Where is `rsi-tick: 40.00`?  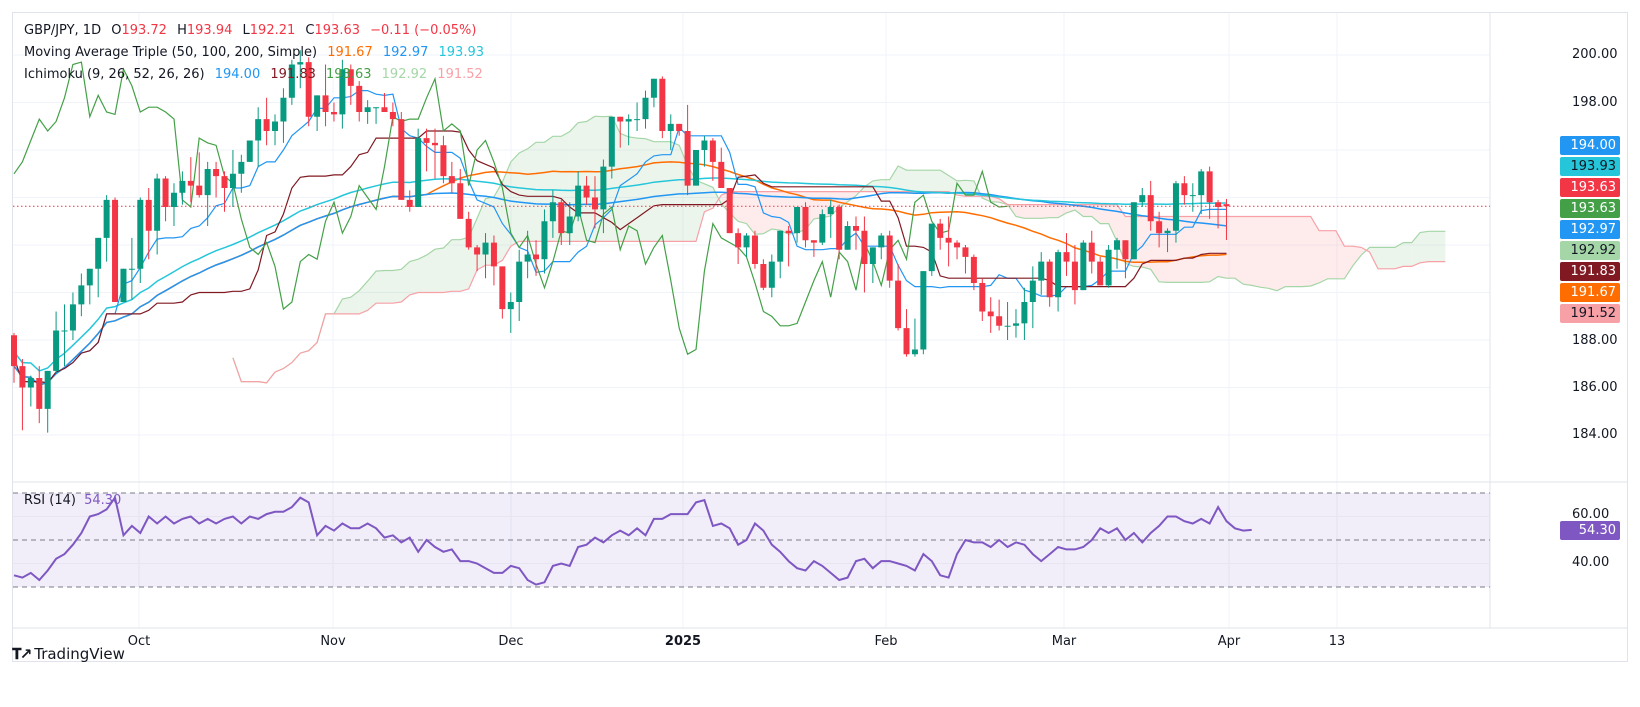 rsi-tick: 40.00 is located at coordinates (1591, 562).